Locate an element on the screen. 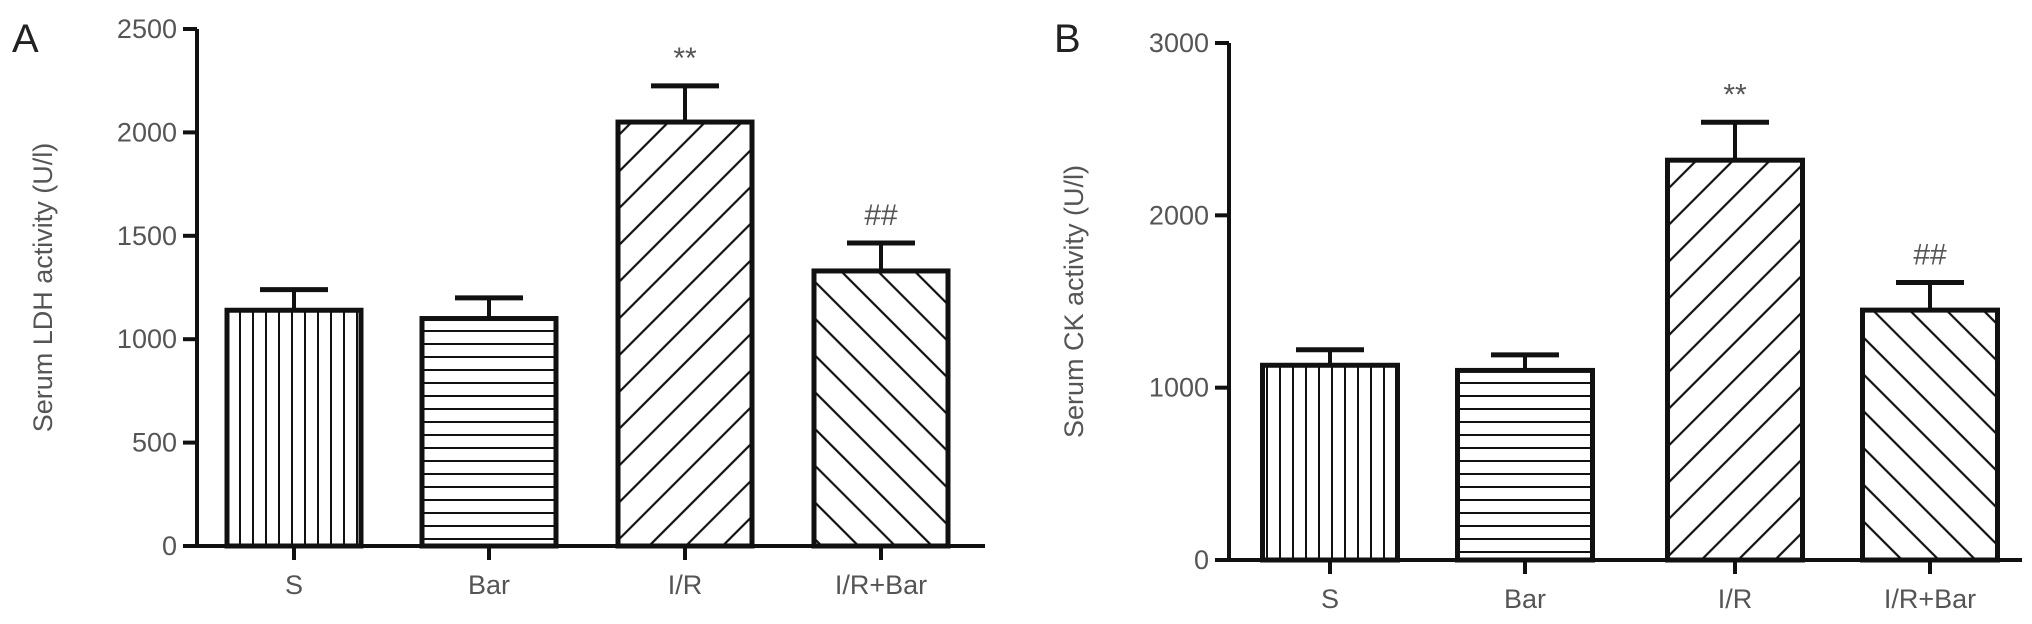  y-tick-label: 3000 is located at coordinates (1179, 43).